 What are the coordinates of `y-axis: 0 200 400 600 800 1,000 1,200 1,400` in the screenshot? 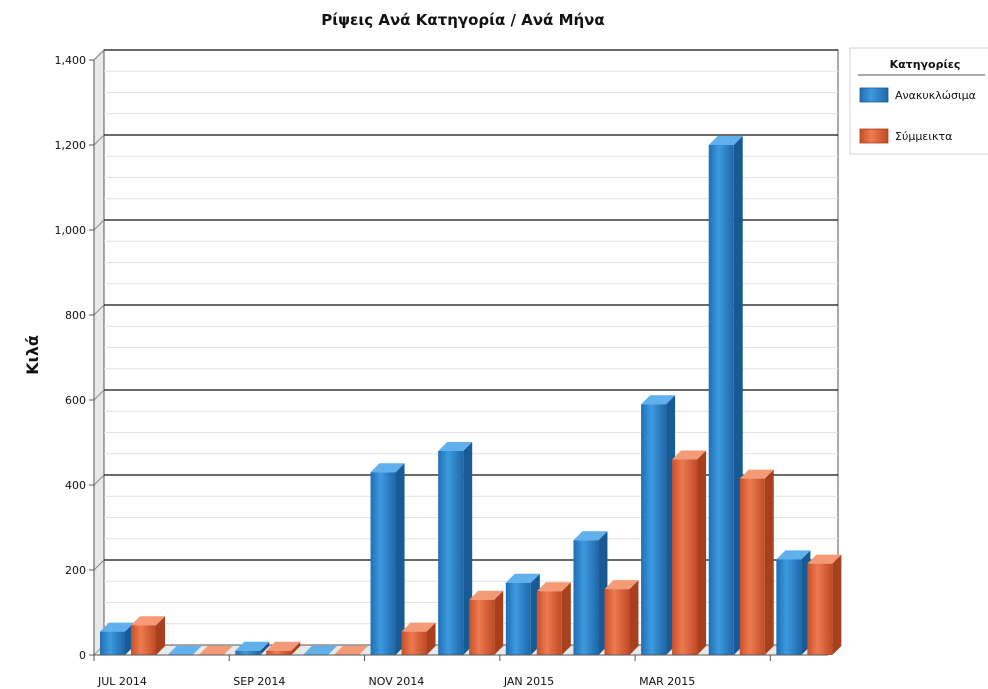 It's located at (75, 358).